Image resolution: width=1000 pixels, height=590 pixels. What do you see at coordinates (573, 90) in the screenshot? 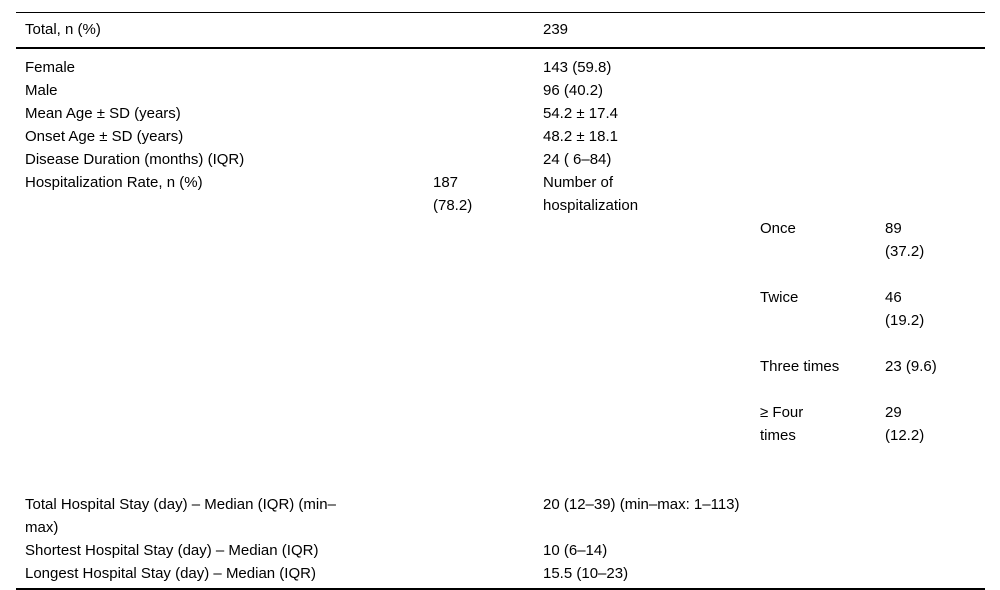
I see `row-value: 96 (40.2)` at bounding box center [573, 90].